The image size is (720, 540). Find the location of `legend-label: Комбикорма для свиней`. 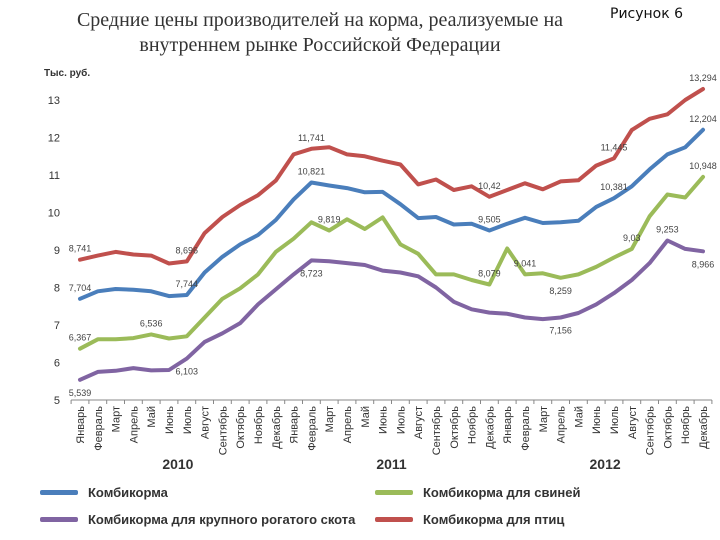

legend-label: Комбикорма для свиней is located at coordinates (502, 492).